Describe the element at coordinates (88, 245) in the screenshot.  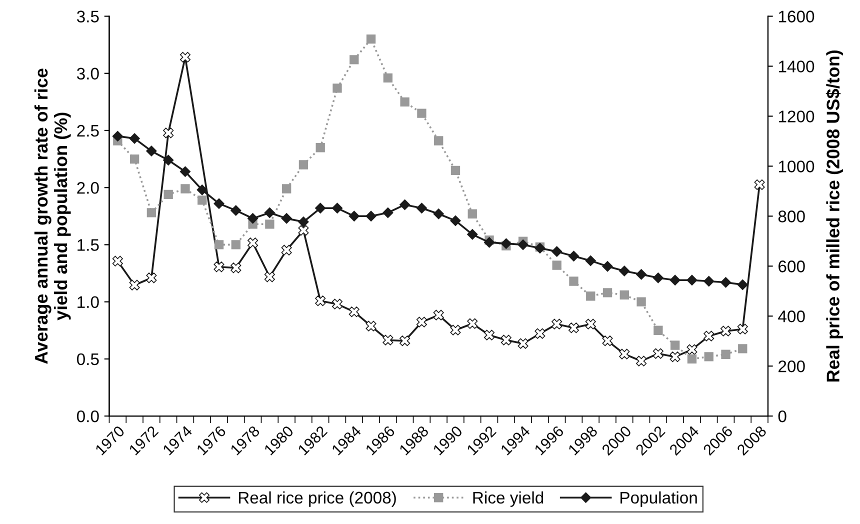
I see `y-tick-label: 1.5` at that location.